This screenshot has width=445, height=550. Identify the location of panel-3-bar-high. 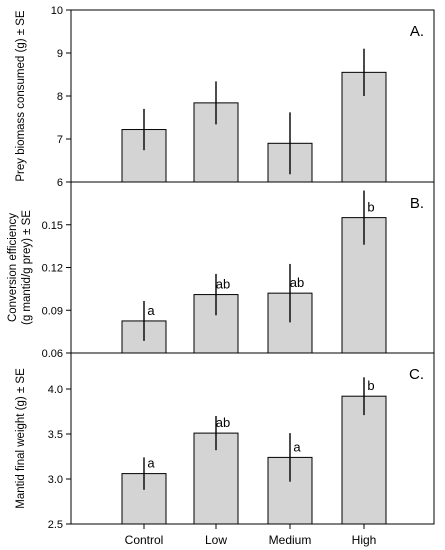
(364, 460).